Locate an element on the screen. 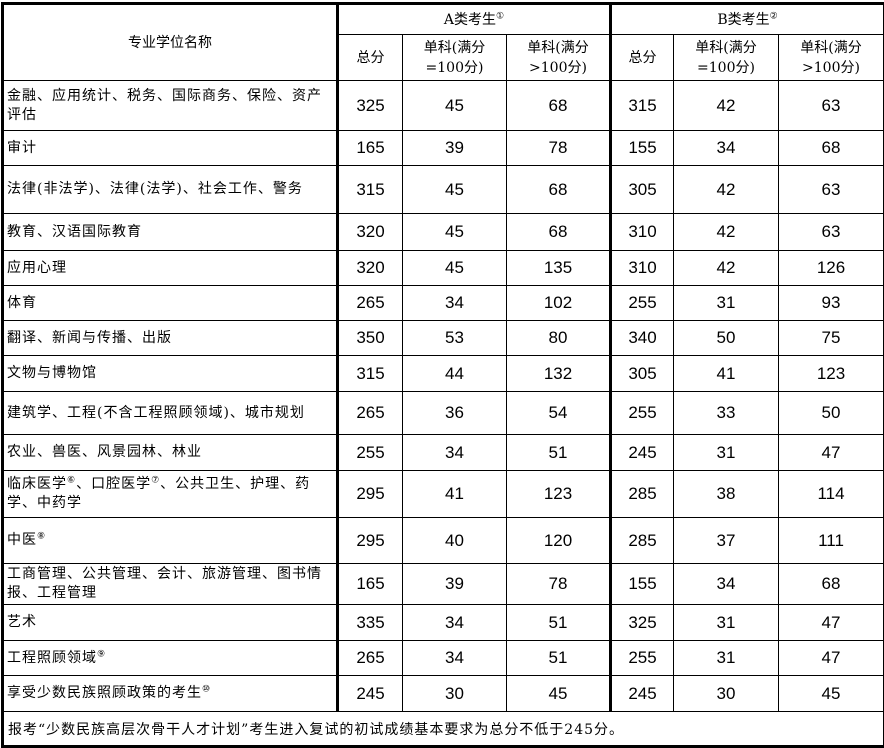 This screenshot has width=884, height=748. total-score-b: 315 is located at coordinates (642, 105).